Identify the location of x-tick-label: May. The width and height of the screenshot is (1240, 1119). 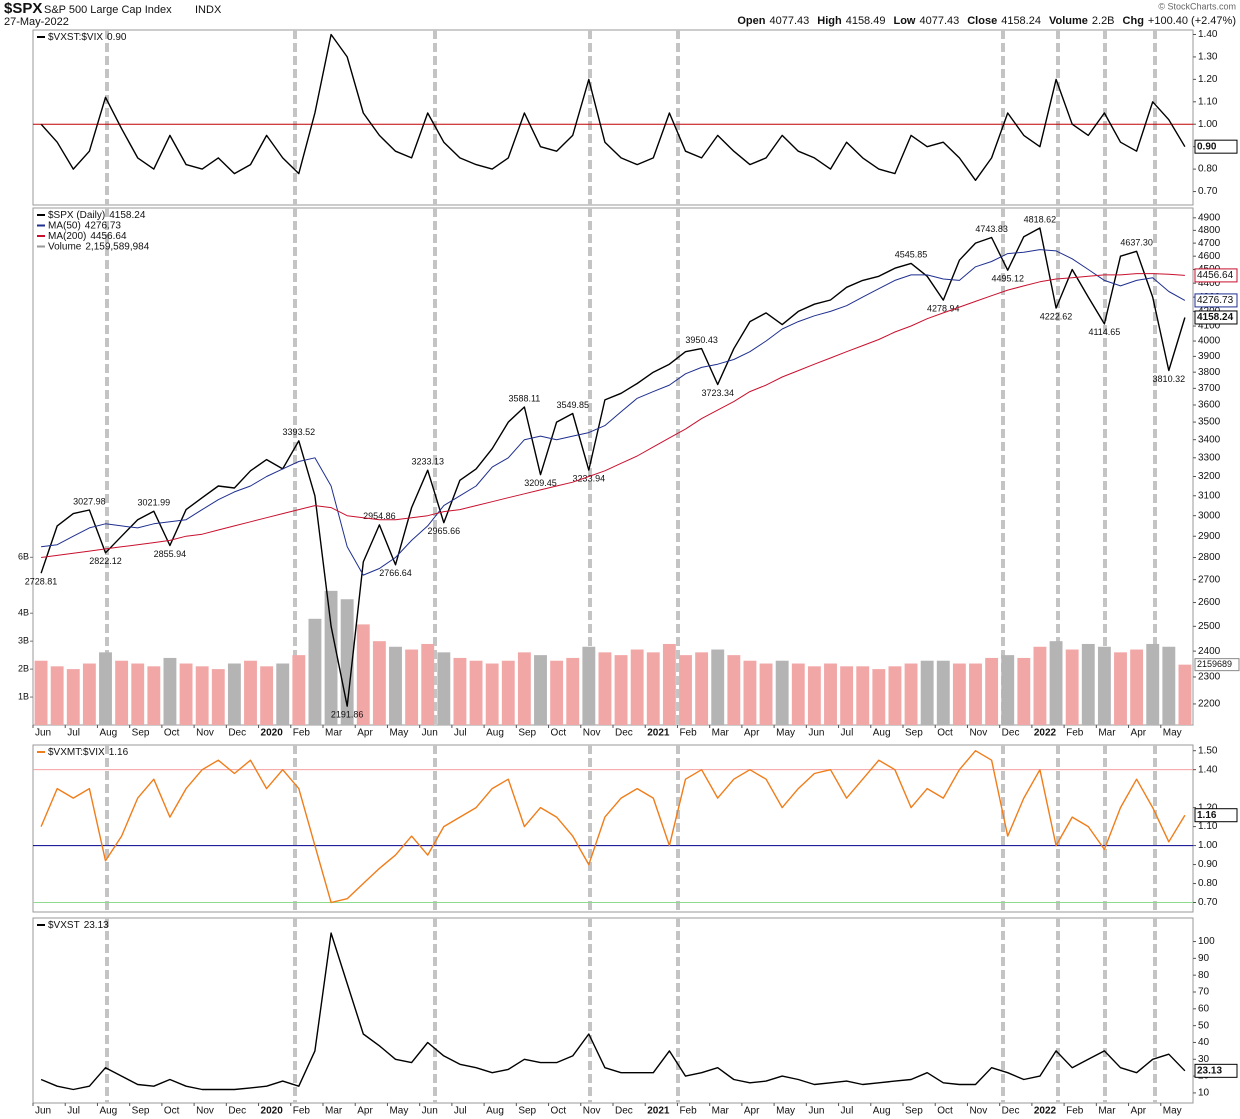
(1172, 1111).